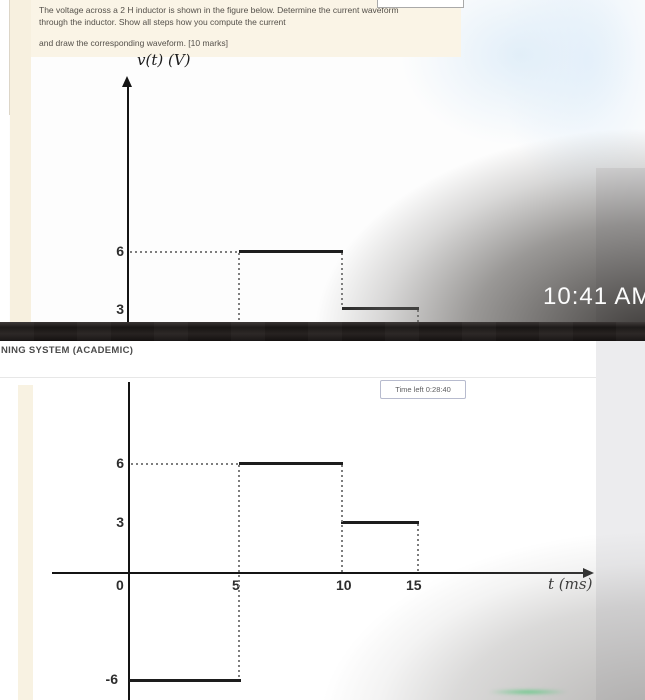  Describe the element at coordinates (291, 251) in the screenshot. I see `top-chart-segment-6v` at that location.